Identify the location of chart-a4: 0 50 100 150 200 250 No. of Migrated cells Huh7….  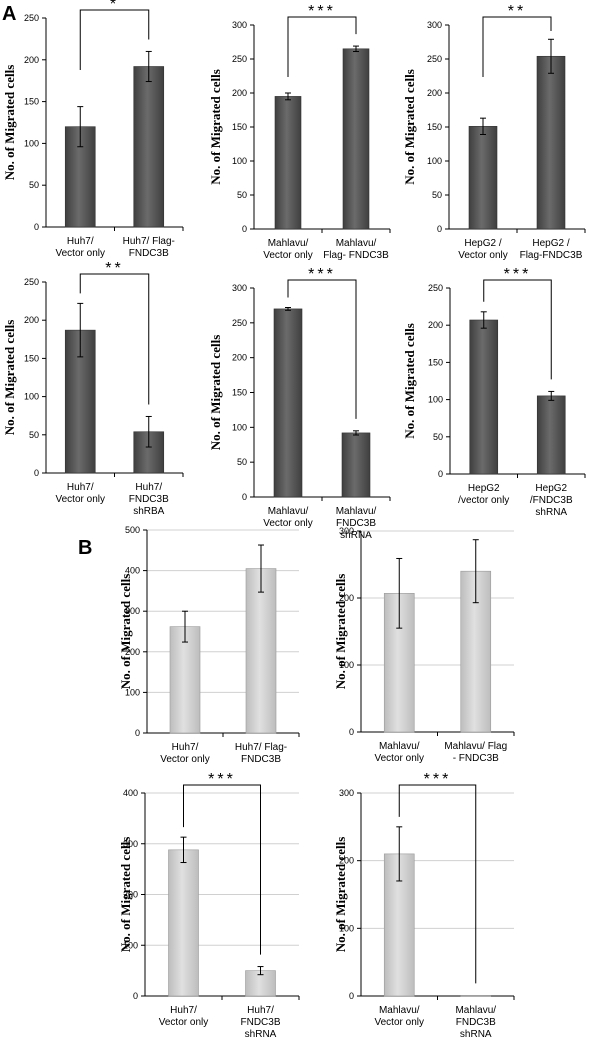
(93, 388).